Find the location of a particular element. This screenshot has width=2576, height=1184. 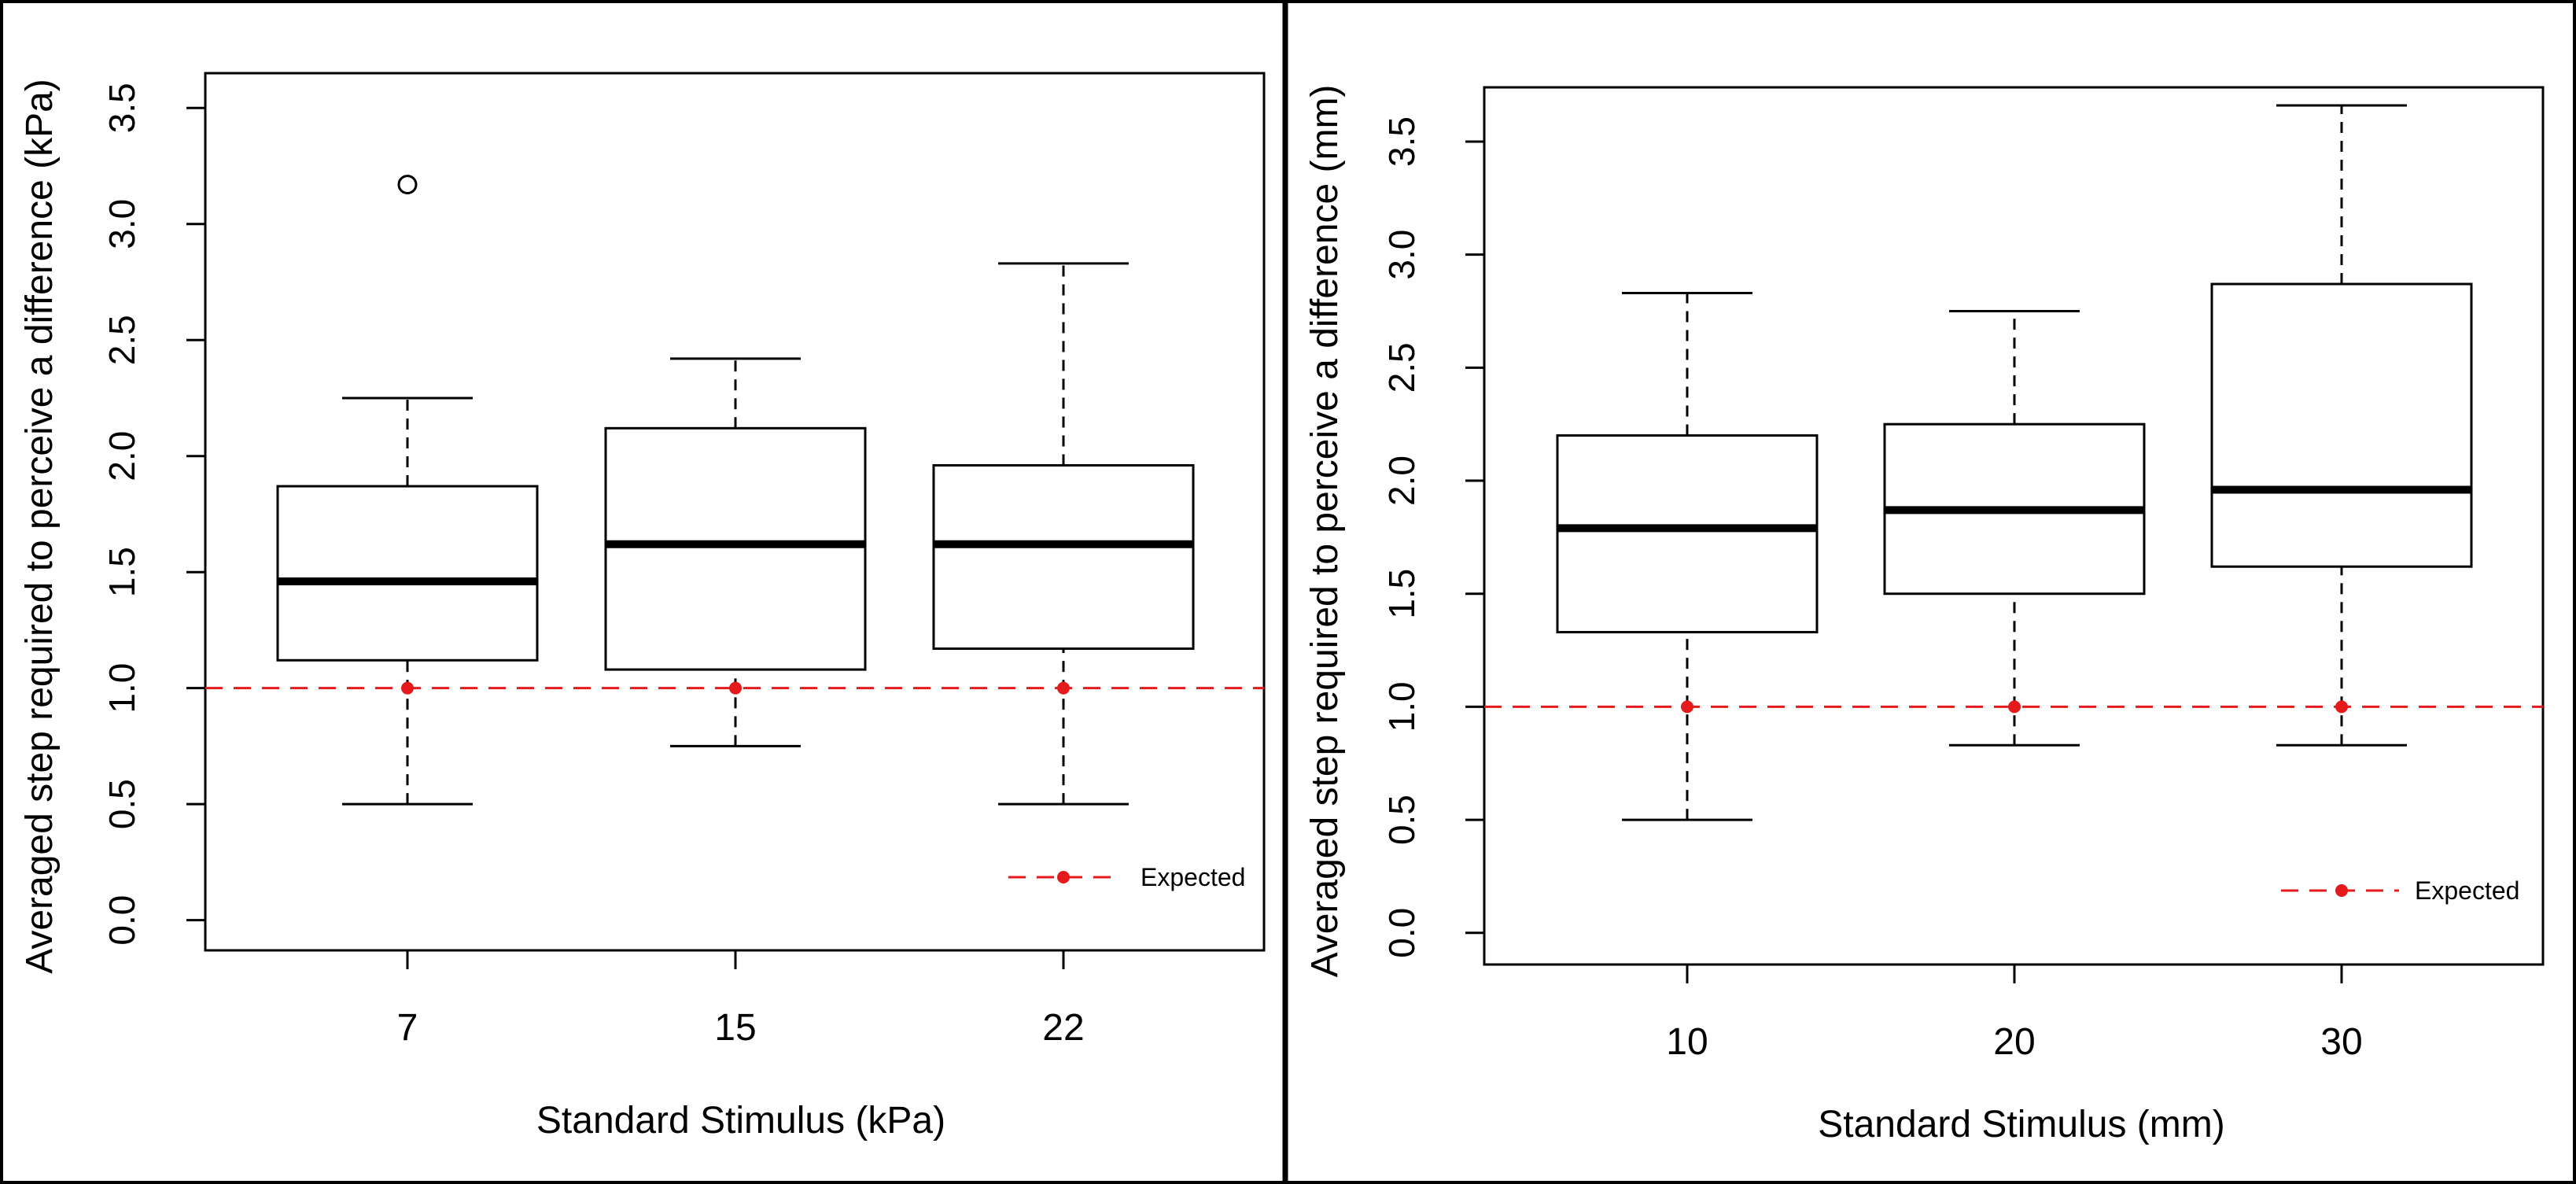

x-axis-label: Standard Stimulus (mm) is located at coordinates (2021, 1124).